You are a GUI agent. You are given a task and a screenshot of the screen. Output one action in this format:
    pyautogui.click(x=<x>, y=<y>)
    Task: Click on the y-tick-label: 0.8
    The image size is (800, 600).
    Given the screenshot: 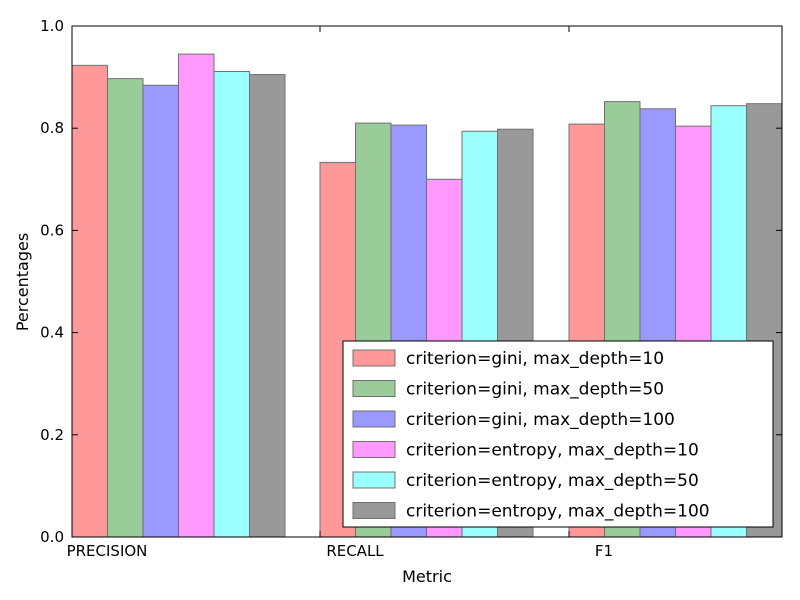 What is the action you would take?
    pyautogui.click(x=52, y=128)
    